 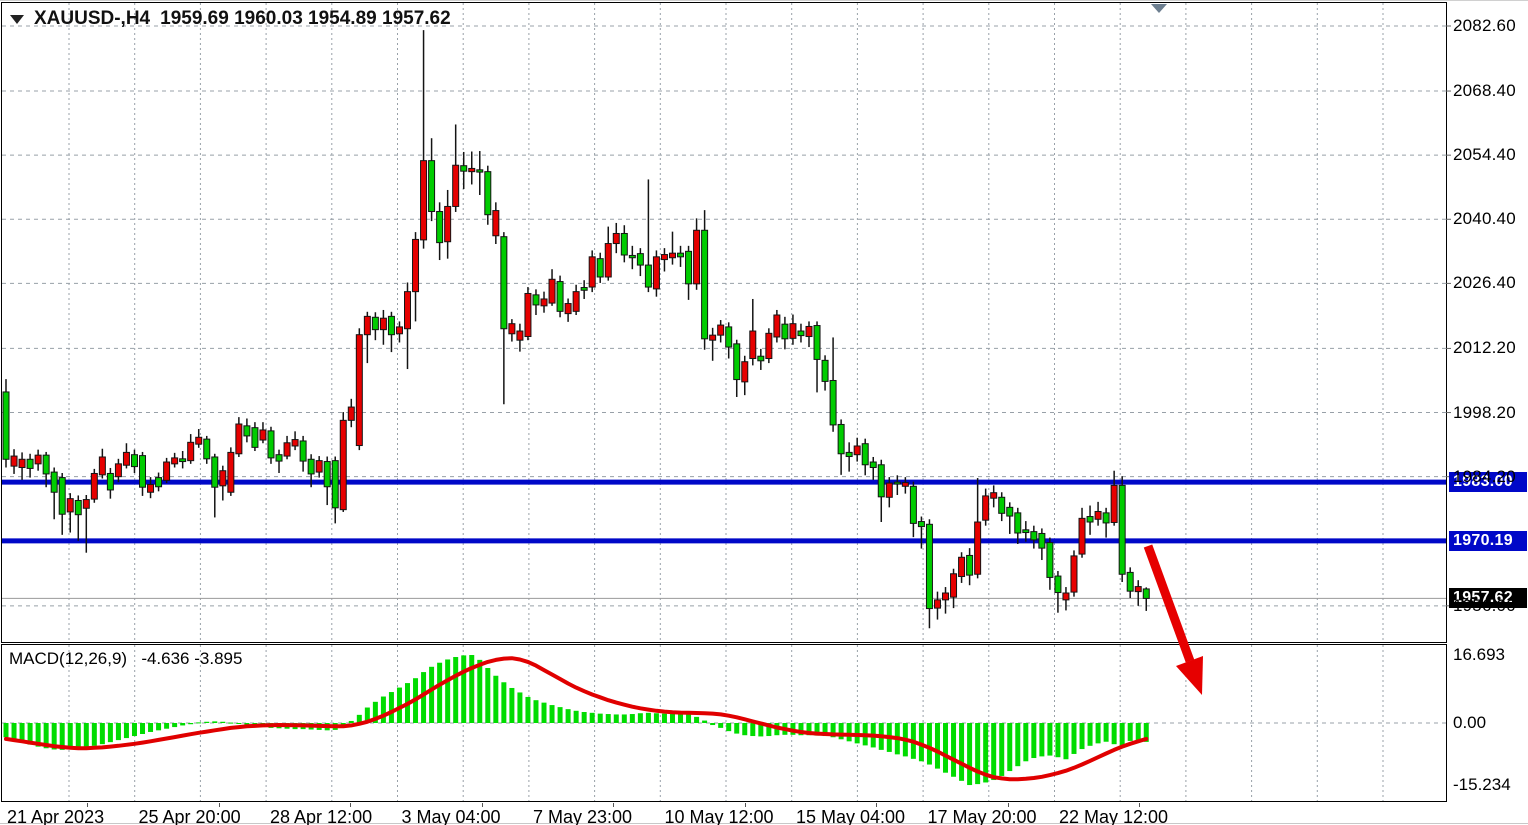 I want to click on price-tag-level-1983: 1983.00, so click(x=1488, y=482).